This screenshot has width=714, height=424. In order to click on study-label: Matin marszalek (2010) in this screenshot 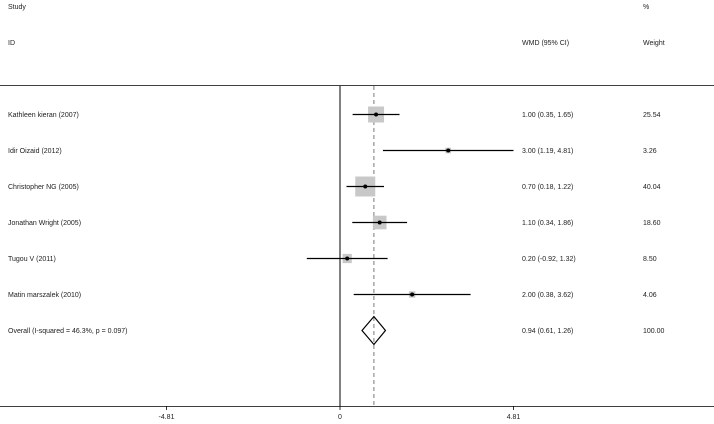, I will do `click(44, 295)`.